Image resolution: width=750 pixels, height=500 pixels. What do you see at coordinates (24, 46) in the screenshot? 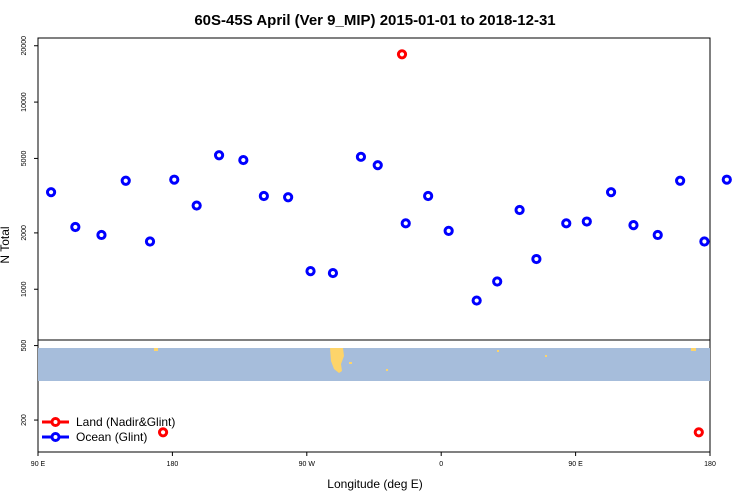
I see `y-tick-label: 20000` at bounding box center [24, 46].